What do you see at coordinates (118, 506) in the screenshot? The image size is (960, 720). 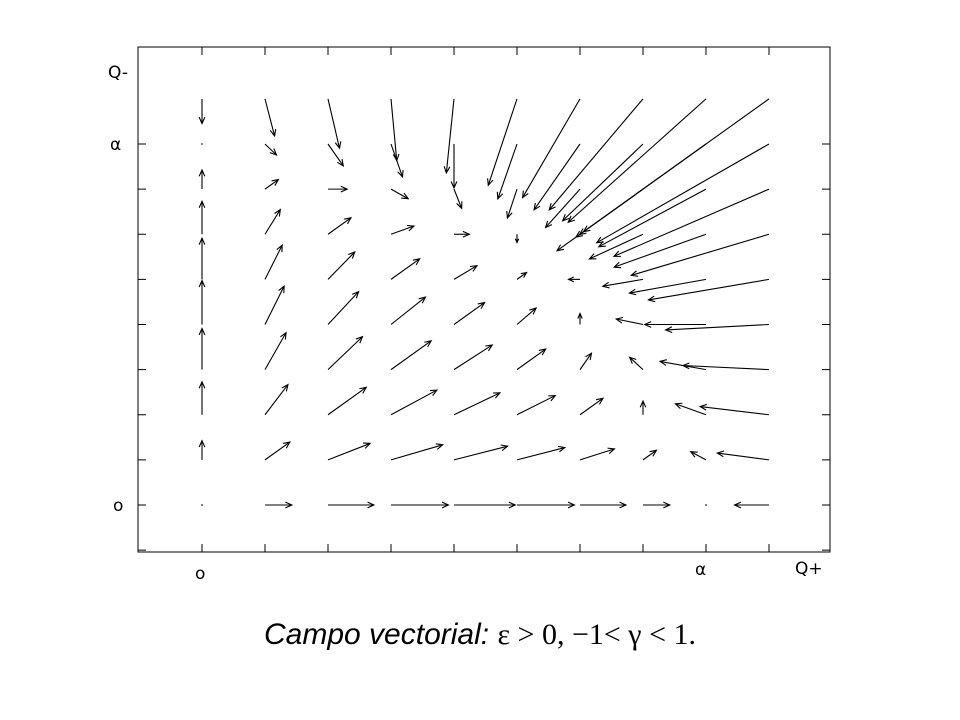 I see `y-tick-label-origin: o` at bounding box center [118, 506].